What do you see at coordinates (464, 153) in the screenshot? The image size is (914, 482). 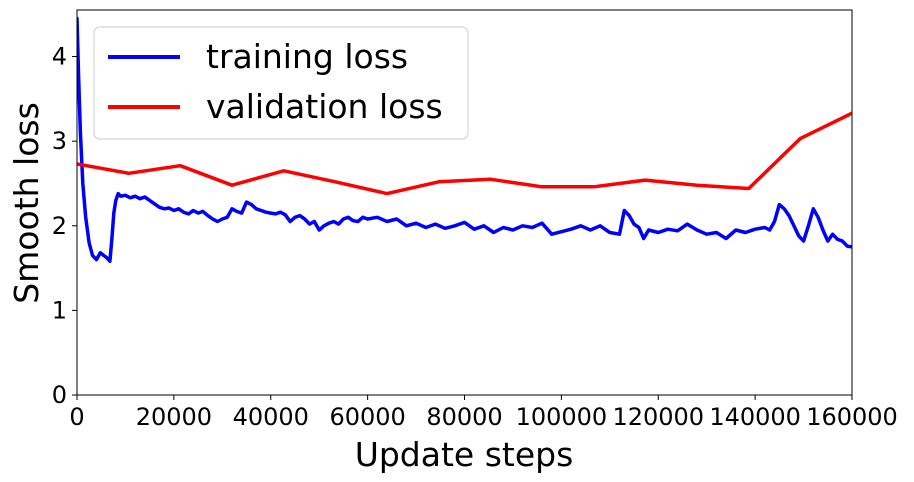 I see `series-line-validation-loss` at bounding box center [464, 153].